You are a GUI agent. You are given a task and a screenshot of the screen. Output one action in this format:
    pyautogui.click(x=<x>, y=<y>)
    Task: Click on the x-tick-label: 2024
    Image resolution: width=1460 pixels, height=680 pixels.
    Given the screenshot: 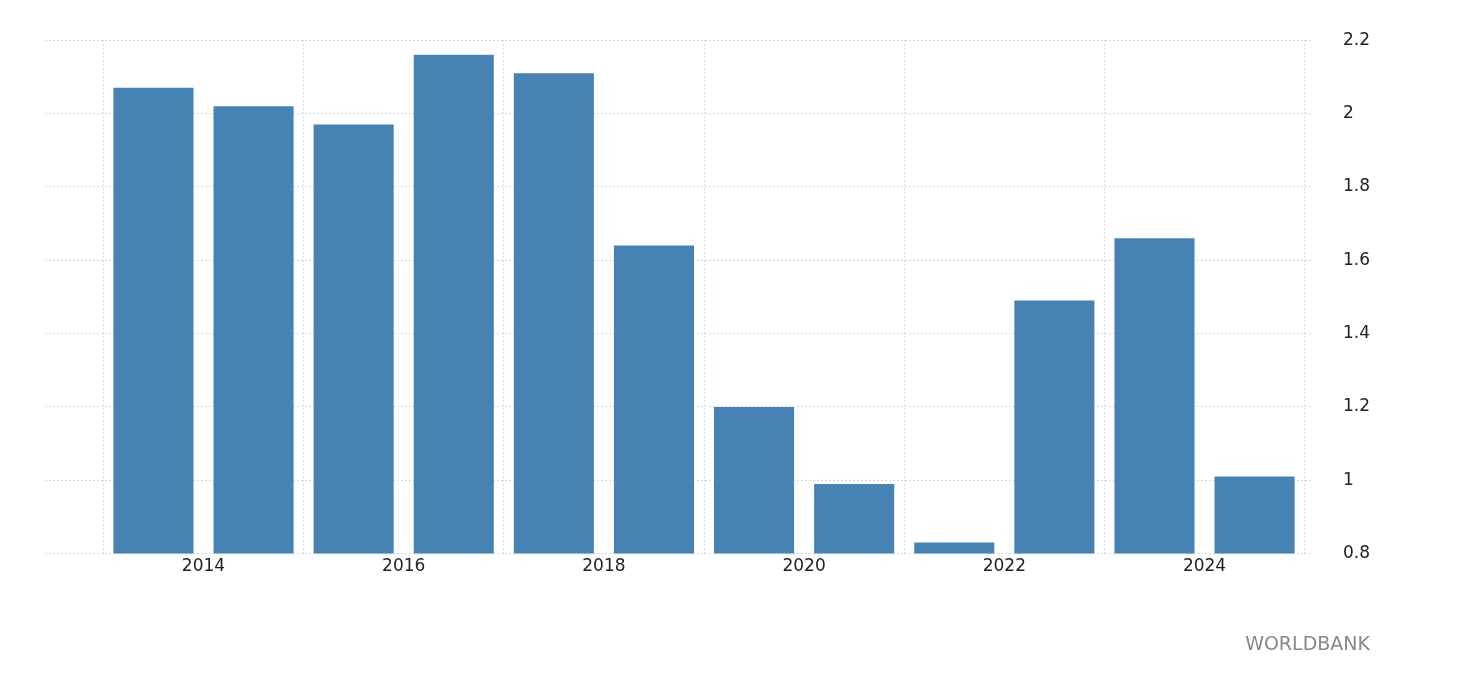 What is the action you would take?
    pyautogui.click(x=1204, y=565)
    